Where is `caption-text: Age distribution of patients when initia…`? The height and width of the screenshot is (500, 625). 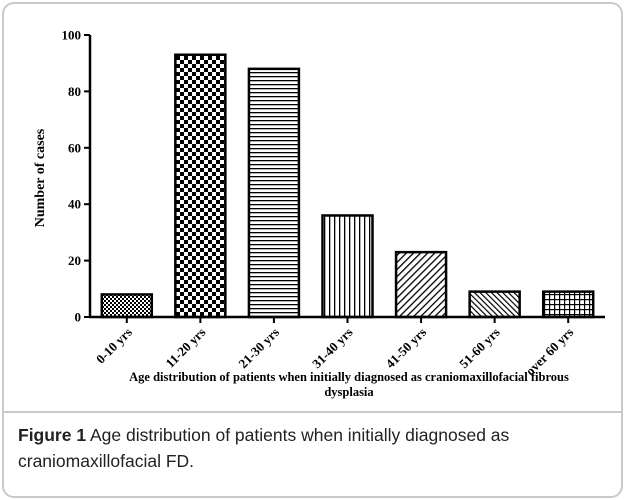 caption-text: Age distribution of patients when initia… is located at coordinates (264, 448).